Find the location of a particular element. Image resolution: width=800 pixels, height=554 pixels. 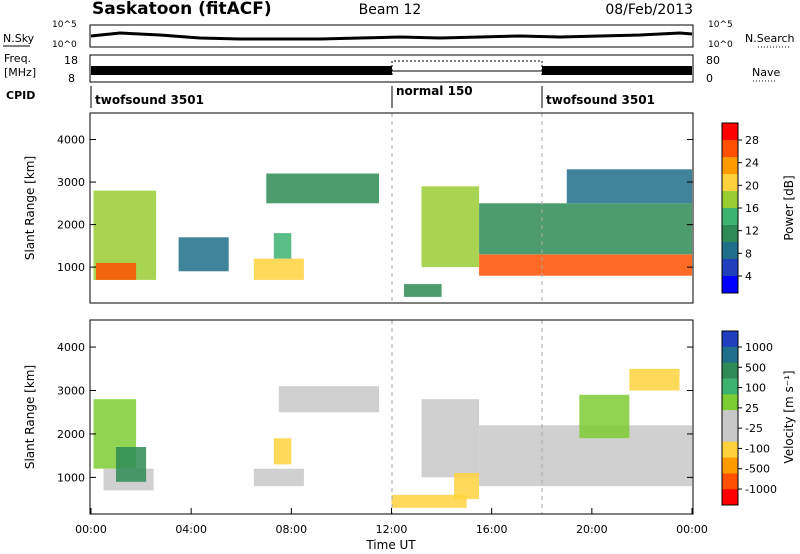

beam-title: Beam 12 is located at coordinates (390, 10).